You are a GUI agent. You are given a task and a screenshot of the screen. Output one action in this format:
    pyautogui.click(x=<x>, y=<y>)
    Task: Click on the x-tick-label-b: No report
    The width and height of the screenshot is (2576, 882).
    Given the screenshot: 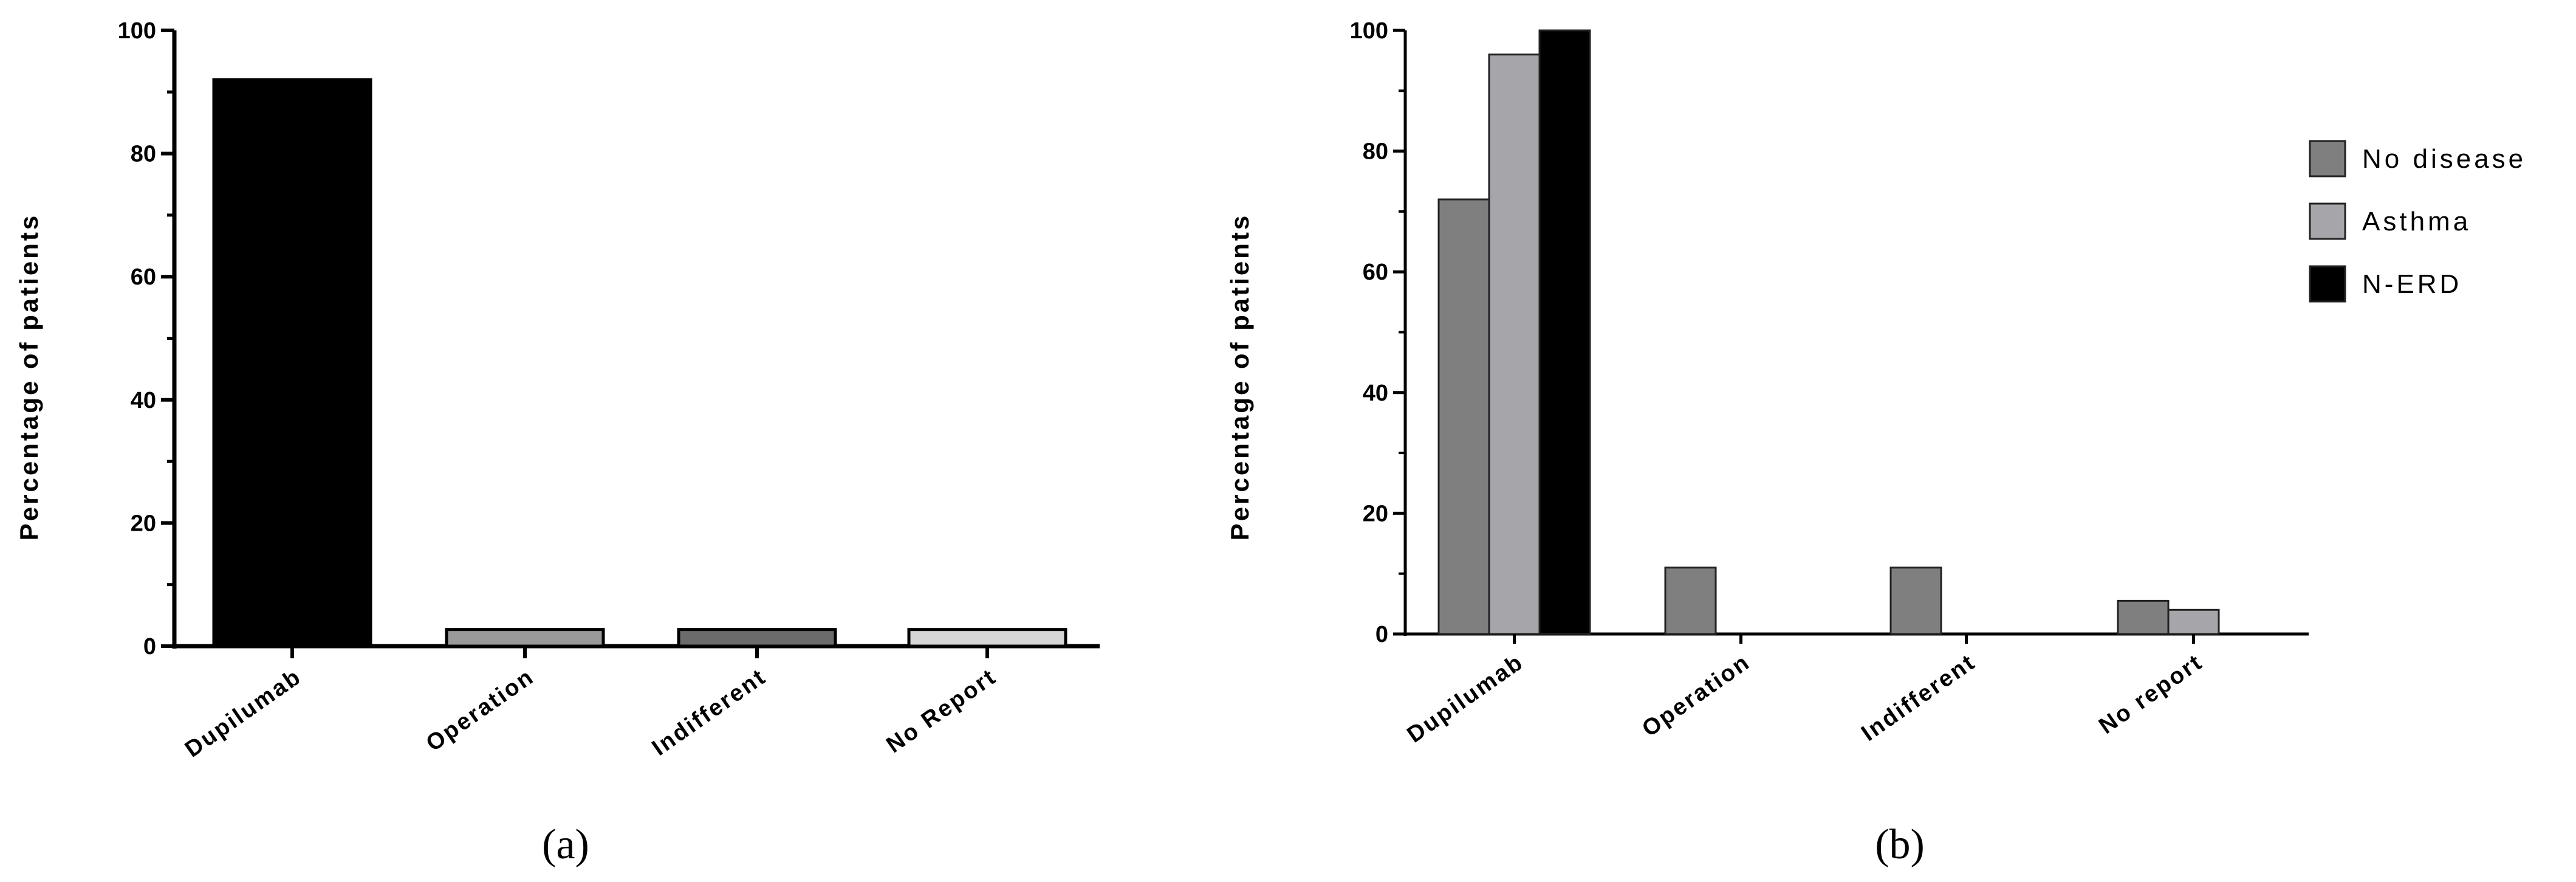 What is the action you would take?
    pyautogui.click(x=2150, y=694)
    